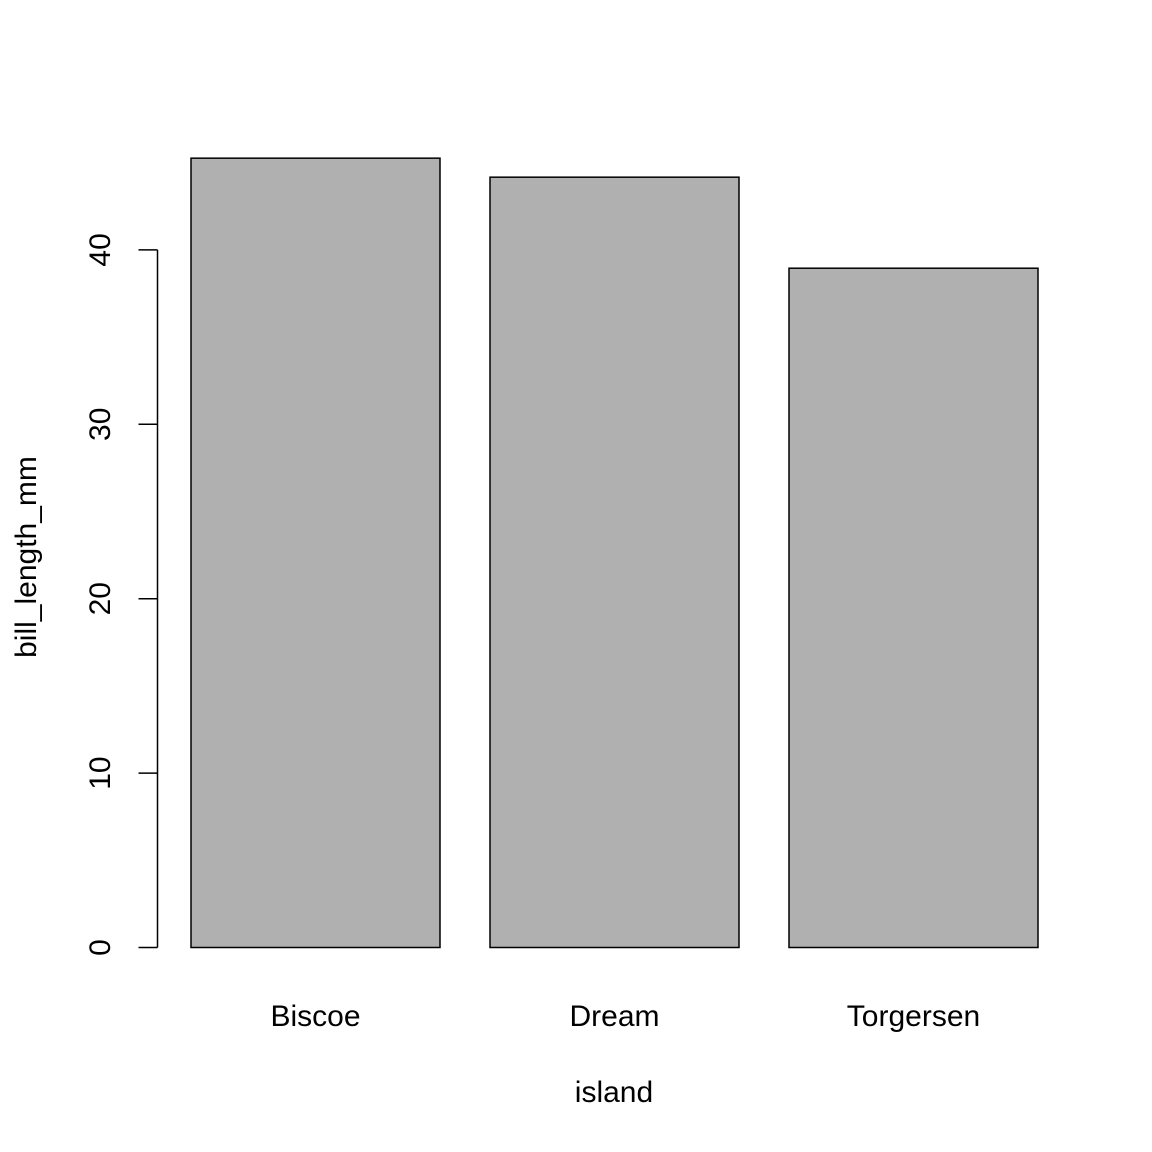 The image size is (1152, 1152). Describe the element at coordinates (100, 598) in the screenshot. I see `y-tick-label: 20` at that location.